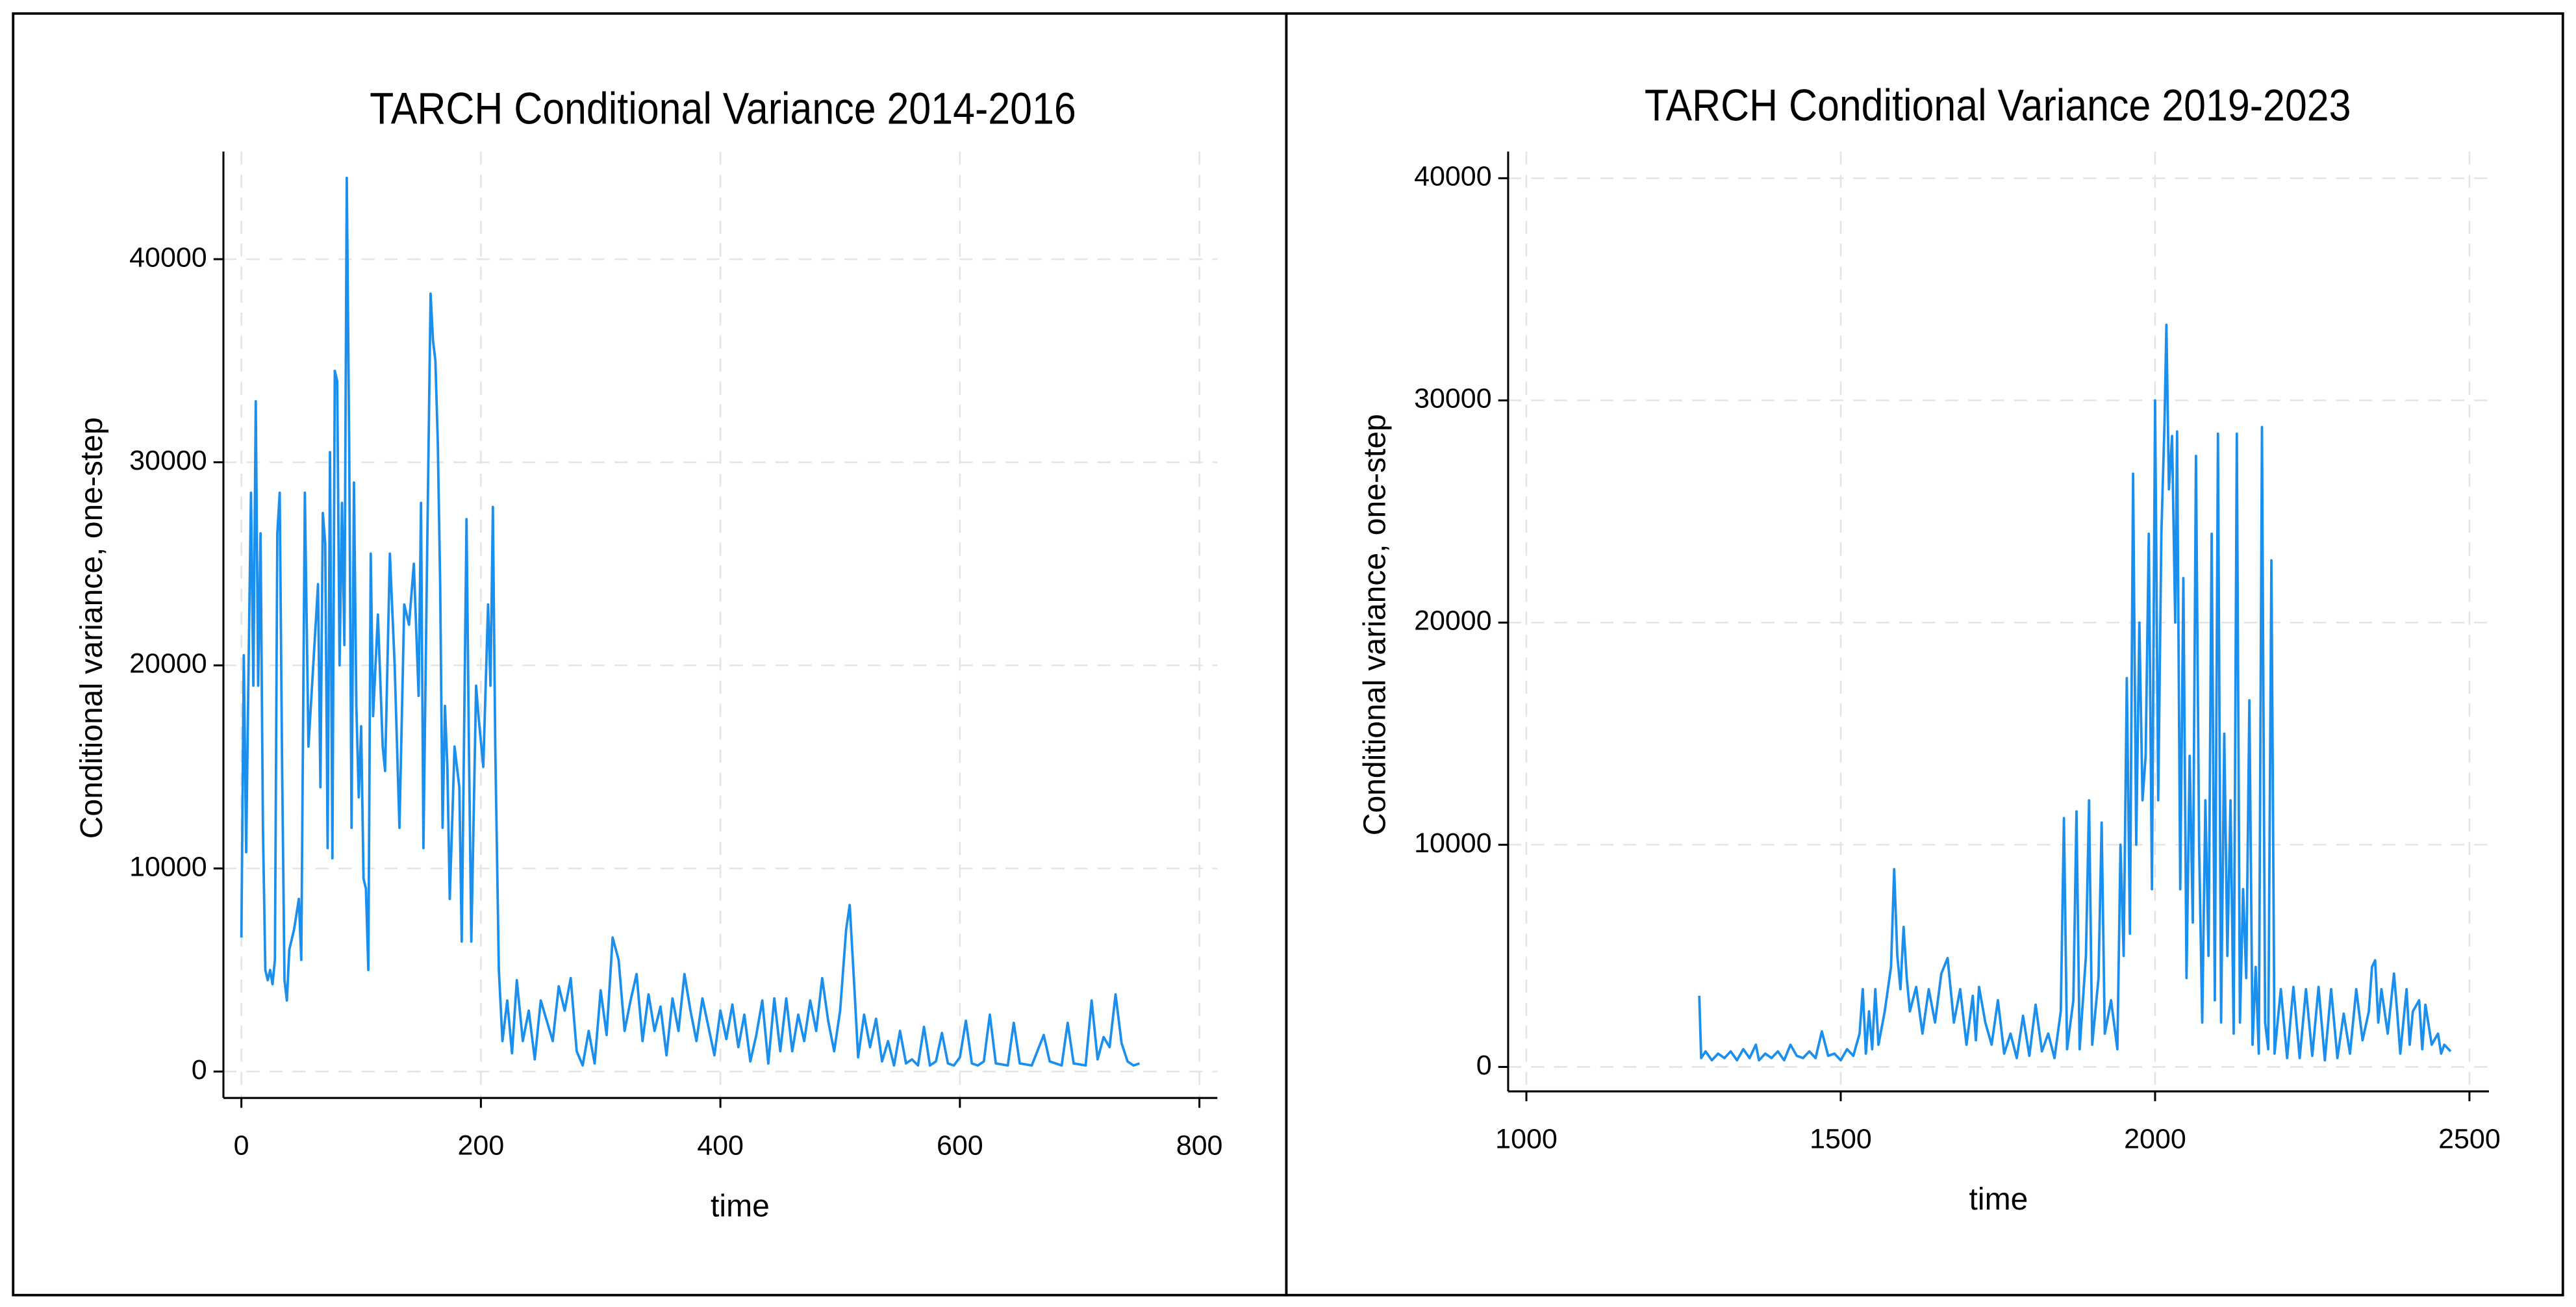 This screenshot has width=2576, height=1307. What do you see at coordinates (1841, 1138) in the screenshot?
I see `x-tick-label: 1500` at bounding box center [1841, 1138].